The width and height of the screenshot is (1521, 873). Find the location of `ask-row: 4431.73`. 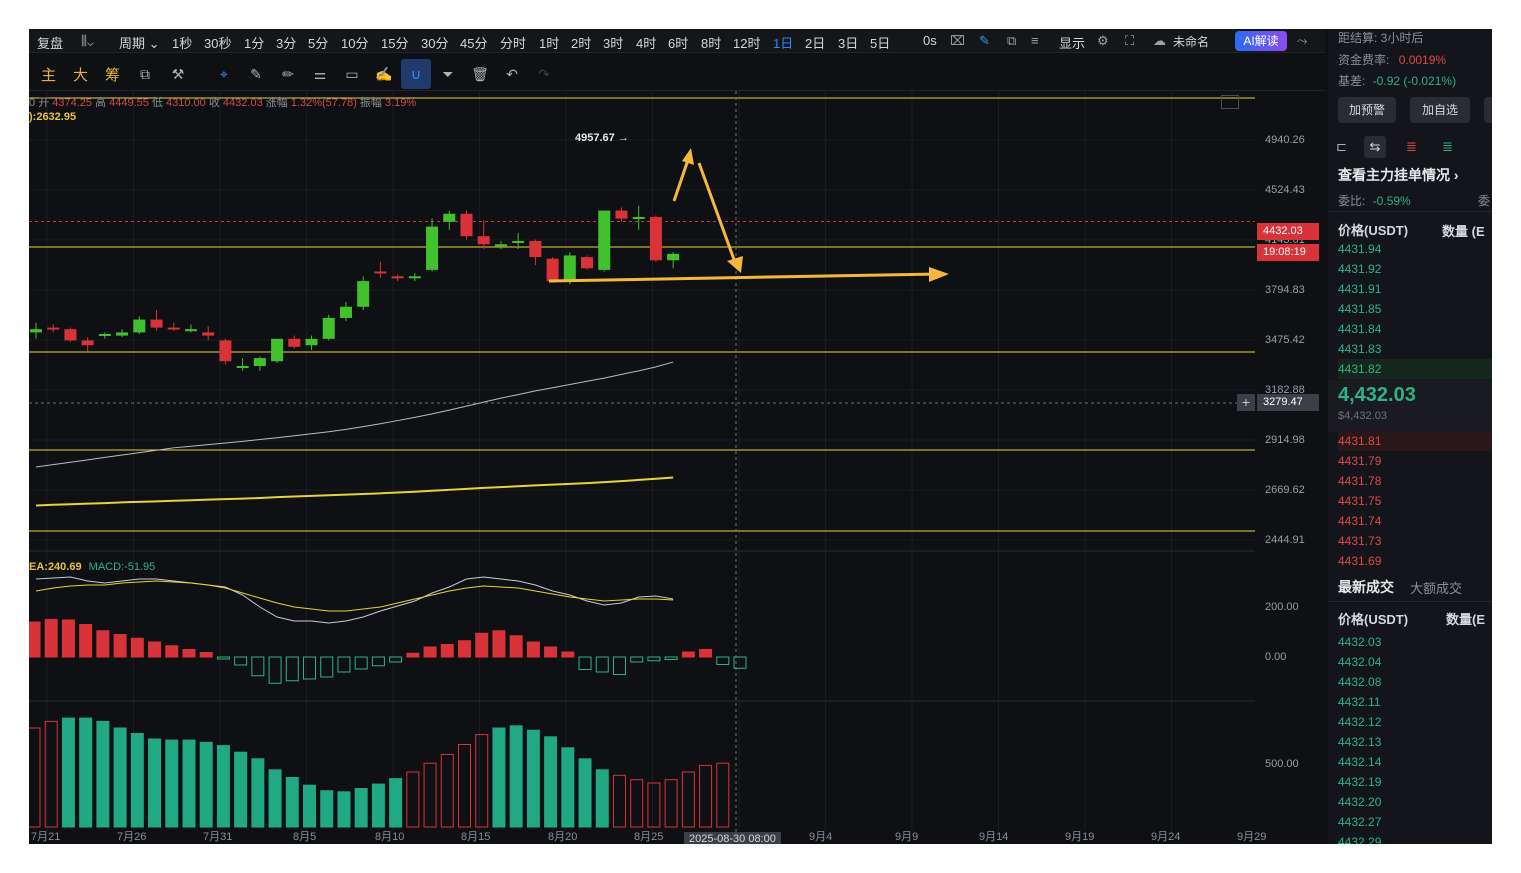

ask-row: 4431.73 is located at coordinates (1415, 541).